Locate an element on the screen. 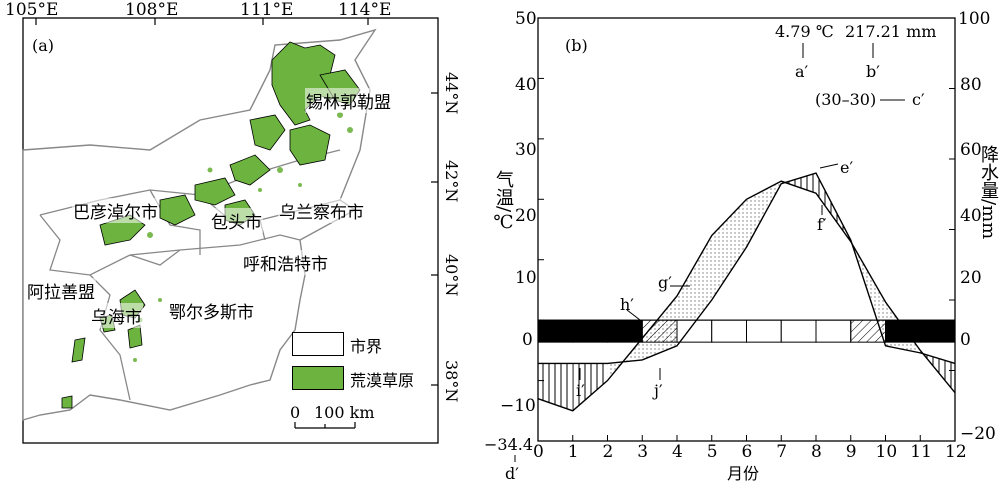  right-tick-0: 0 is located at coordinates (965, 340).